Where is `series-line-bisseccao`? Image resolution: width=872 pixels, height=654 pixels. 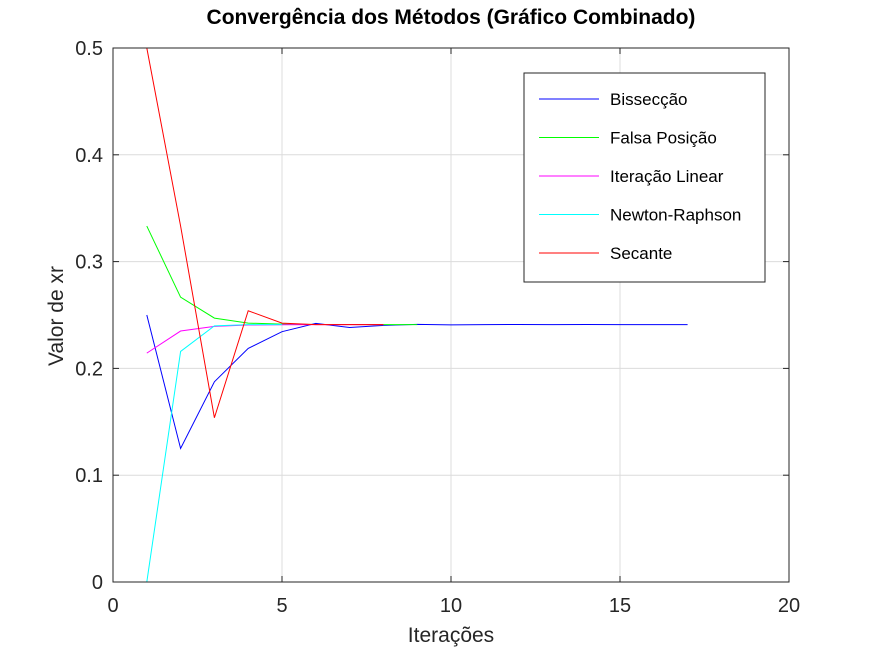
series-line-bisseccao is located at coordinates (417, 382).